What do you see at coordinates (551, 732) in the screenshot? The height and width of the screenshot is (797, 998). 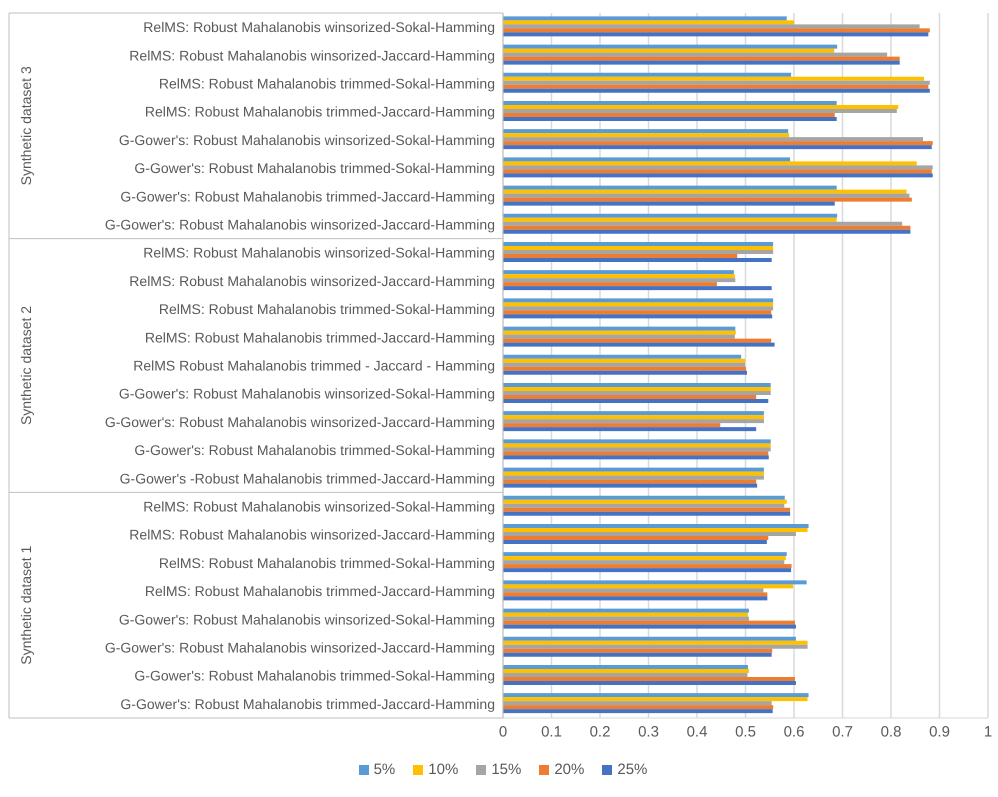 I see `x-tick-label: 0.1` at bounding box center [551, 732].